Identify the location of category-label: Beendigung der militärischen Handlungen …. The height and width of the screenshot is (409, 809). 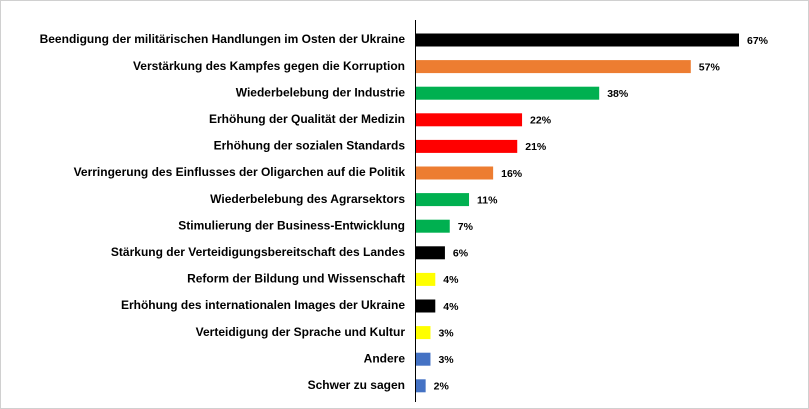
(223, 39).